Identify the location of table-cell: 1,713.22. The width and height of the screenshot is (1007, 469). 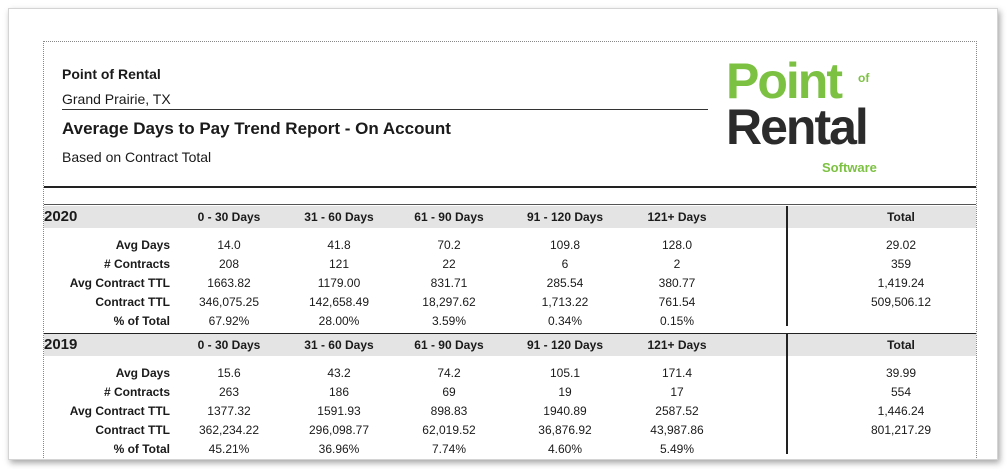
(565, 302).